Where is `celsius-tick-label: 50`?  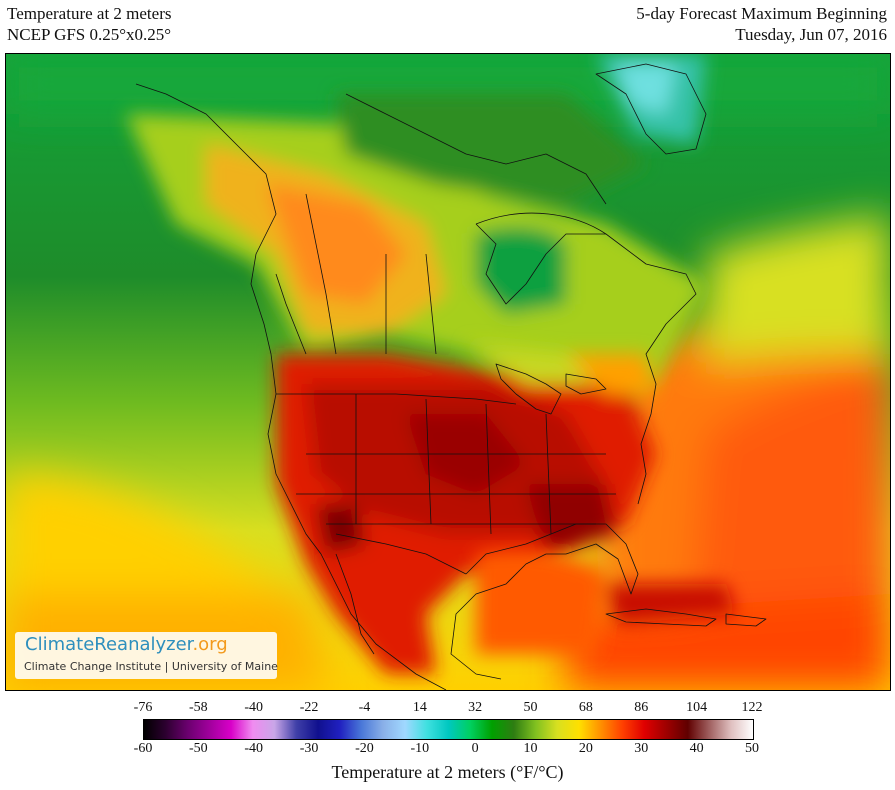
celsius-tick-label: 50 is located at coordinates (752, 748).